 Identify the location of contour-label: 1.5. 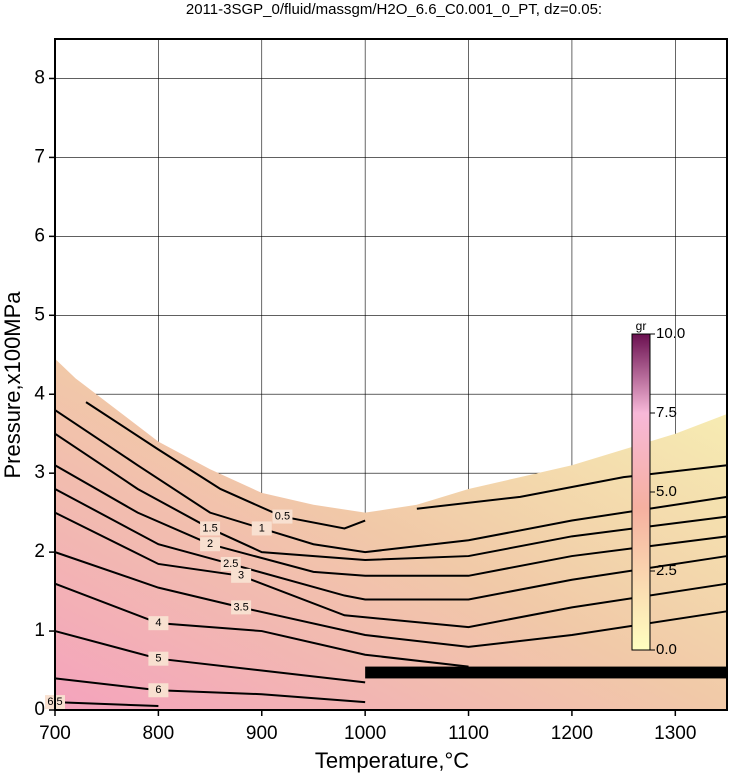
(209, 528).